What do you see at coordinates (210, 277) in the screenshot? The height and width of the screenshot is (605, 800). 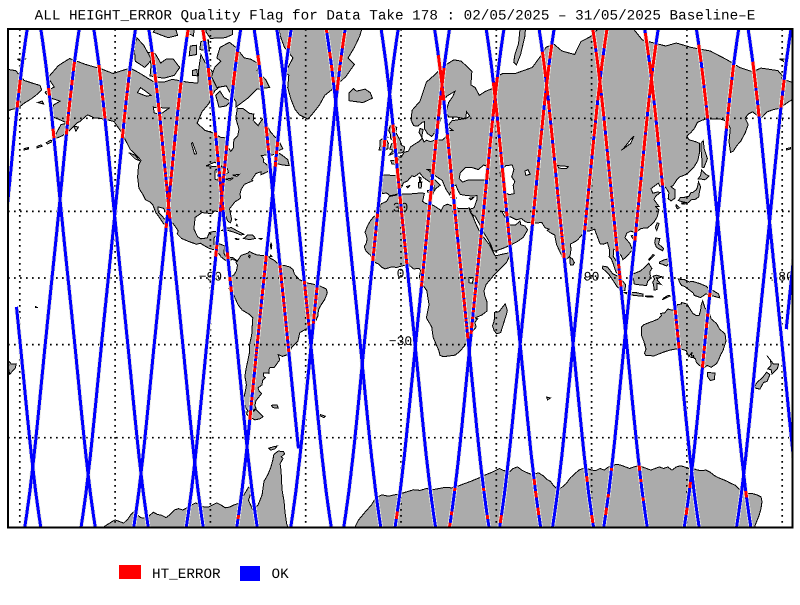 I see `svg-text: −90` at bounding box center [210, 277].